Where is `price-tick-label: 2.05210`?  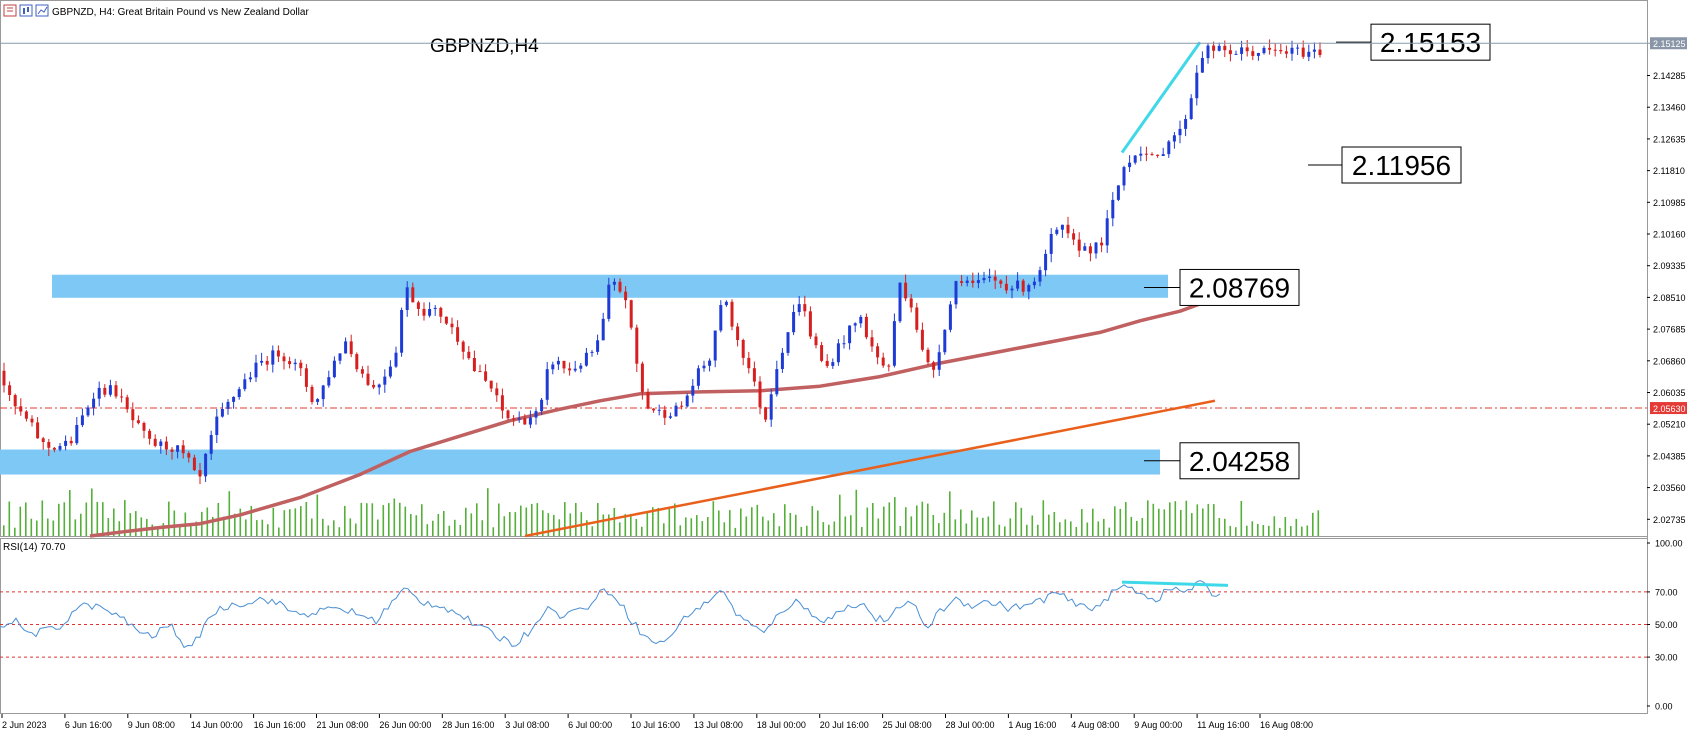 price-tick-label: 2.05210 is located at coordinates (1669, 425).